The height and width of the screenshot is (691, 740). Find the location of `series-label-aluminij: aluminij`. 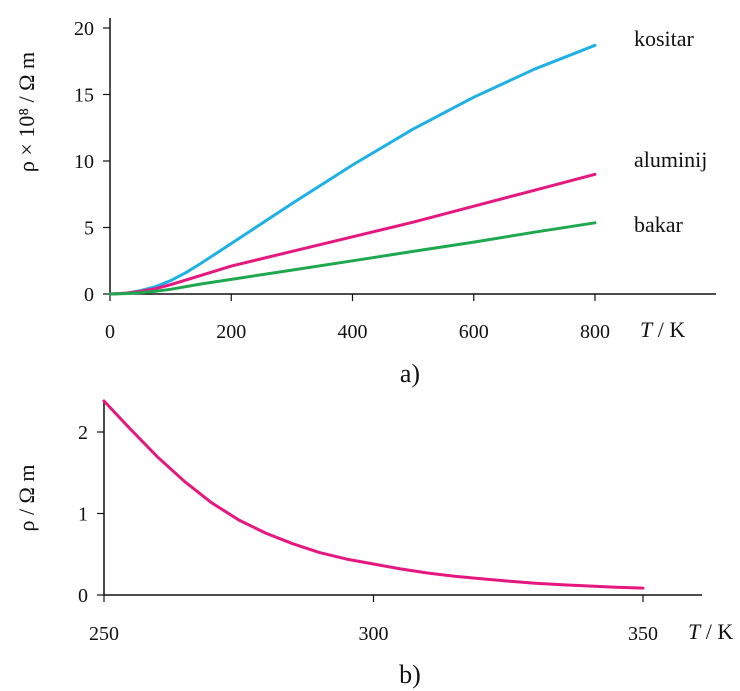

series-label-aluminij: aluminij is located at coordinates (670, 159).